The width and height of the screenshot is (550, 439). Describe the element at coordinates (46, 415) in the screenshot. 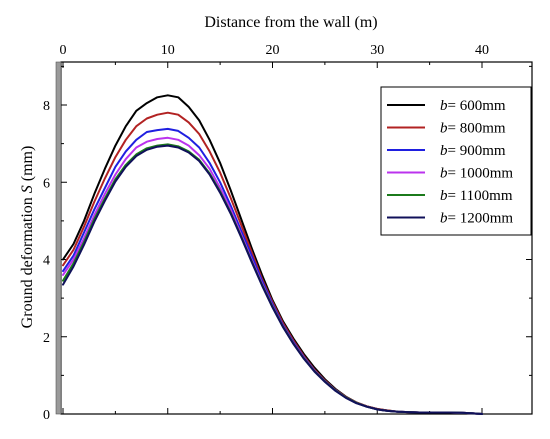

I see `y-tick-label: 0` at that location.